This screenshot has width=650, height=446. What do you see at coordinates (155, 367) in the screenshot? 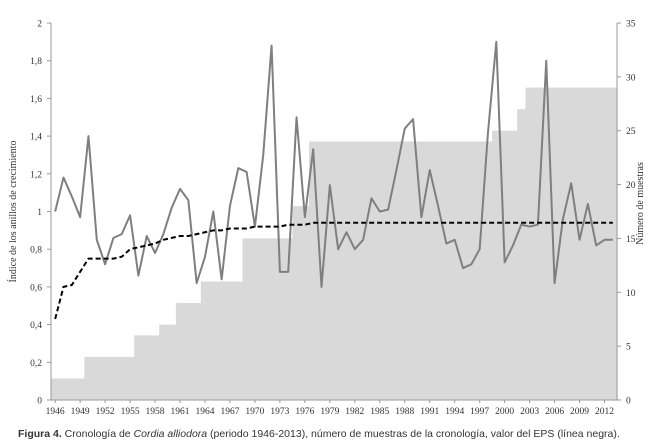
I see `samples-bar-1958` at bounding box center [155, 367].